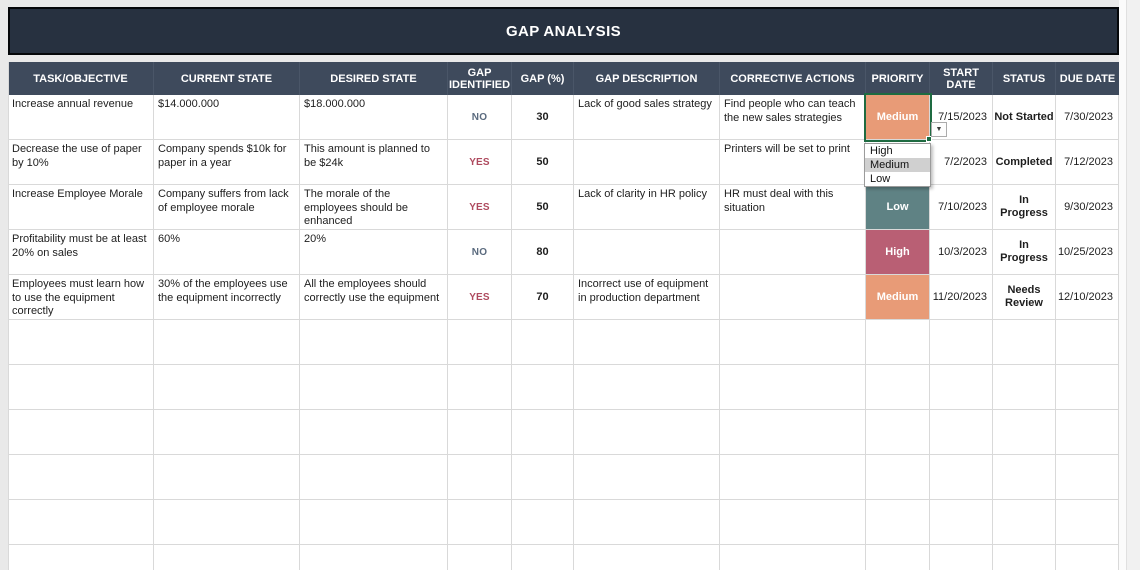  I want to click on cell-current-state: Company spends $10k for paper in a year, so click(227, 162).